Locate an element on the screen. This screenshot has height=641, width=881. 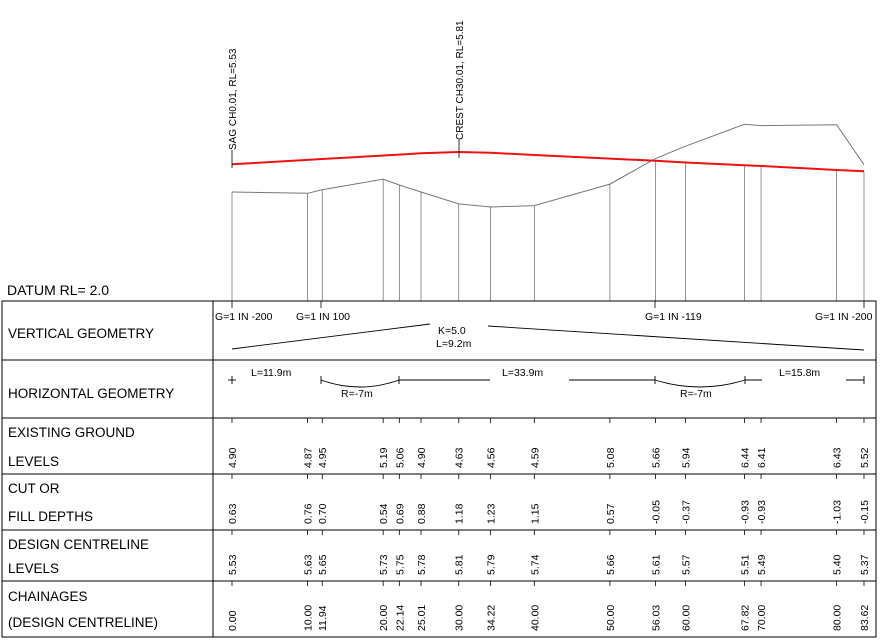
table-cell-chainages: 0.00 is located at coordinates (233, 620).